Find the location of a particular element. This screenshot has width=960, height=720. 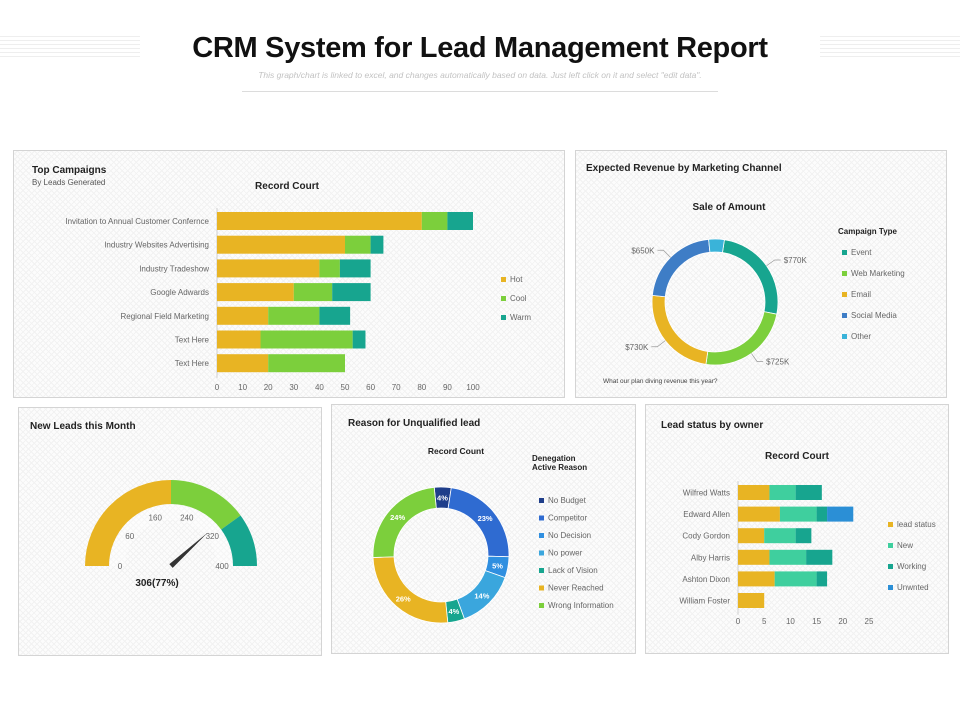

x-tick-label: 25 is located at coordinates (869, 621).